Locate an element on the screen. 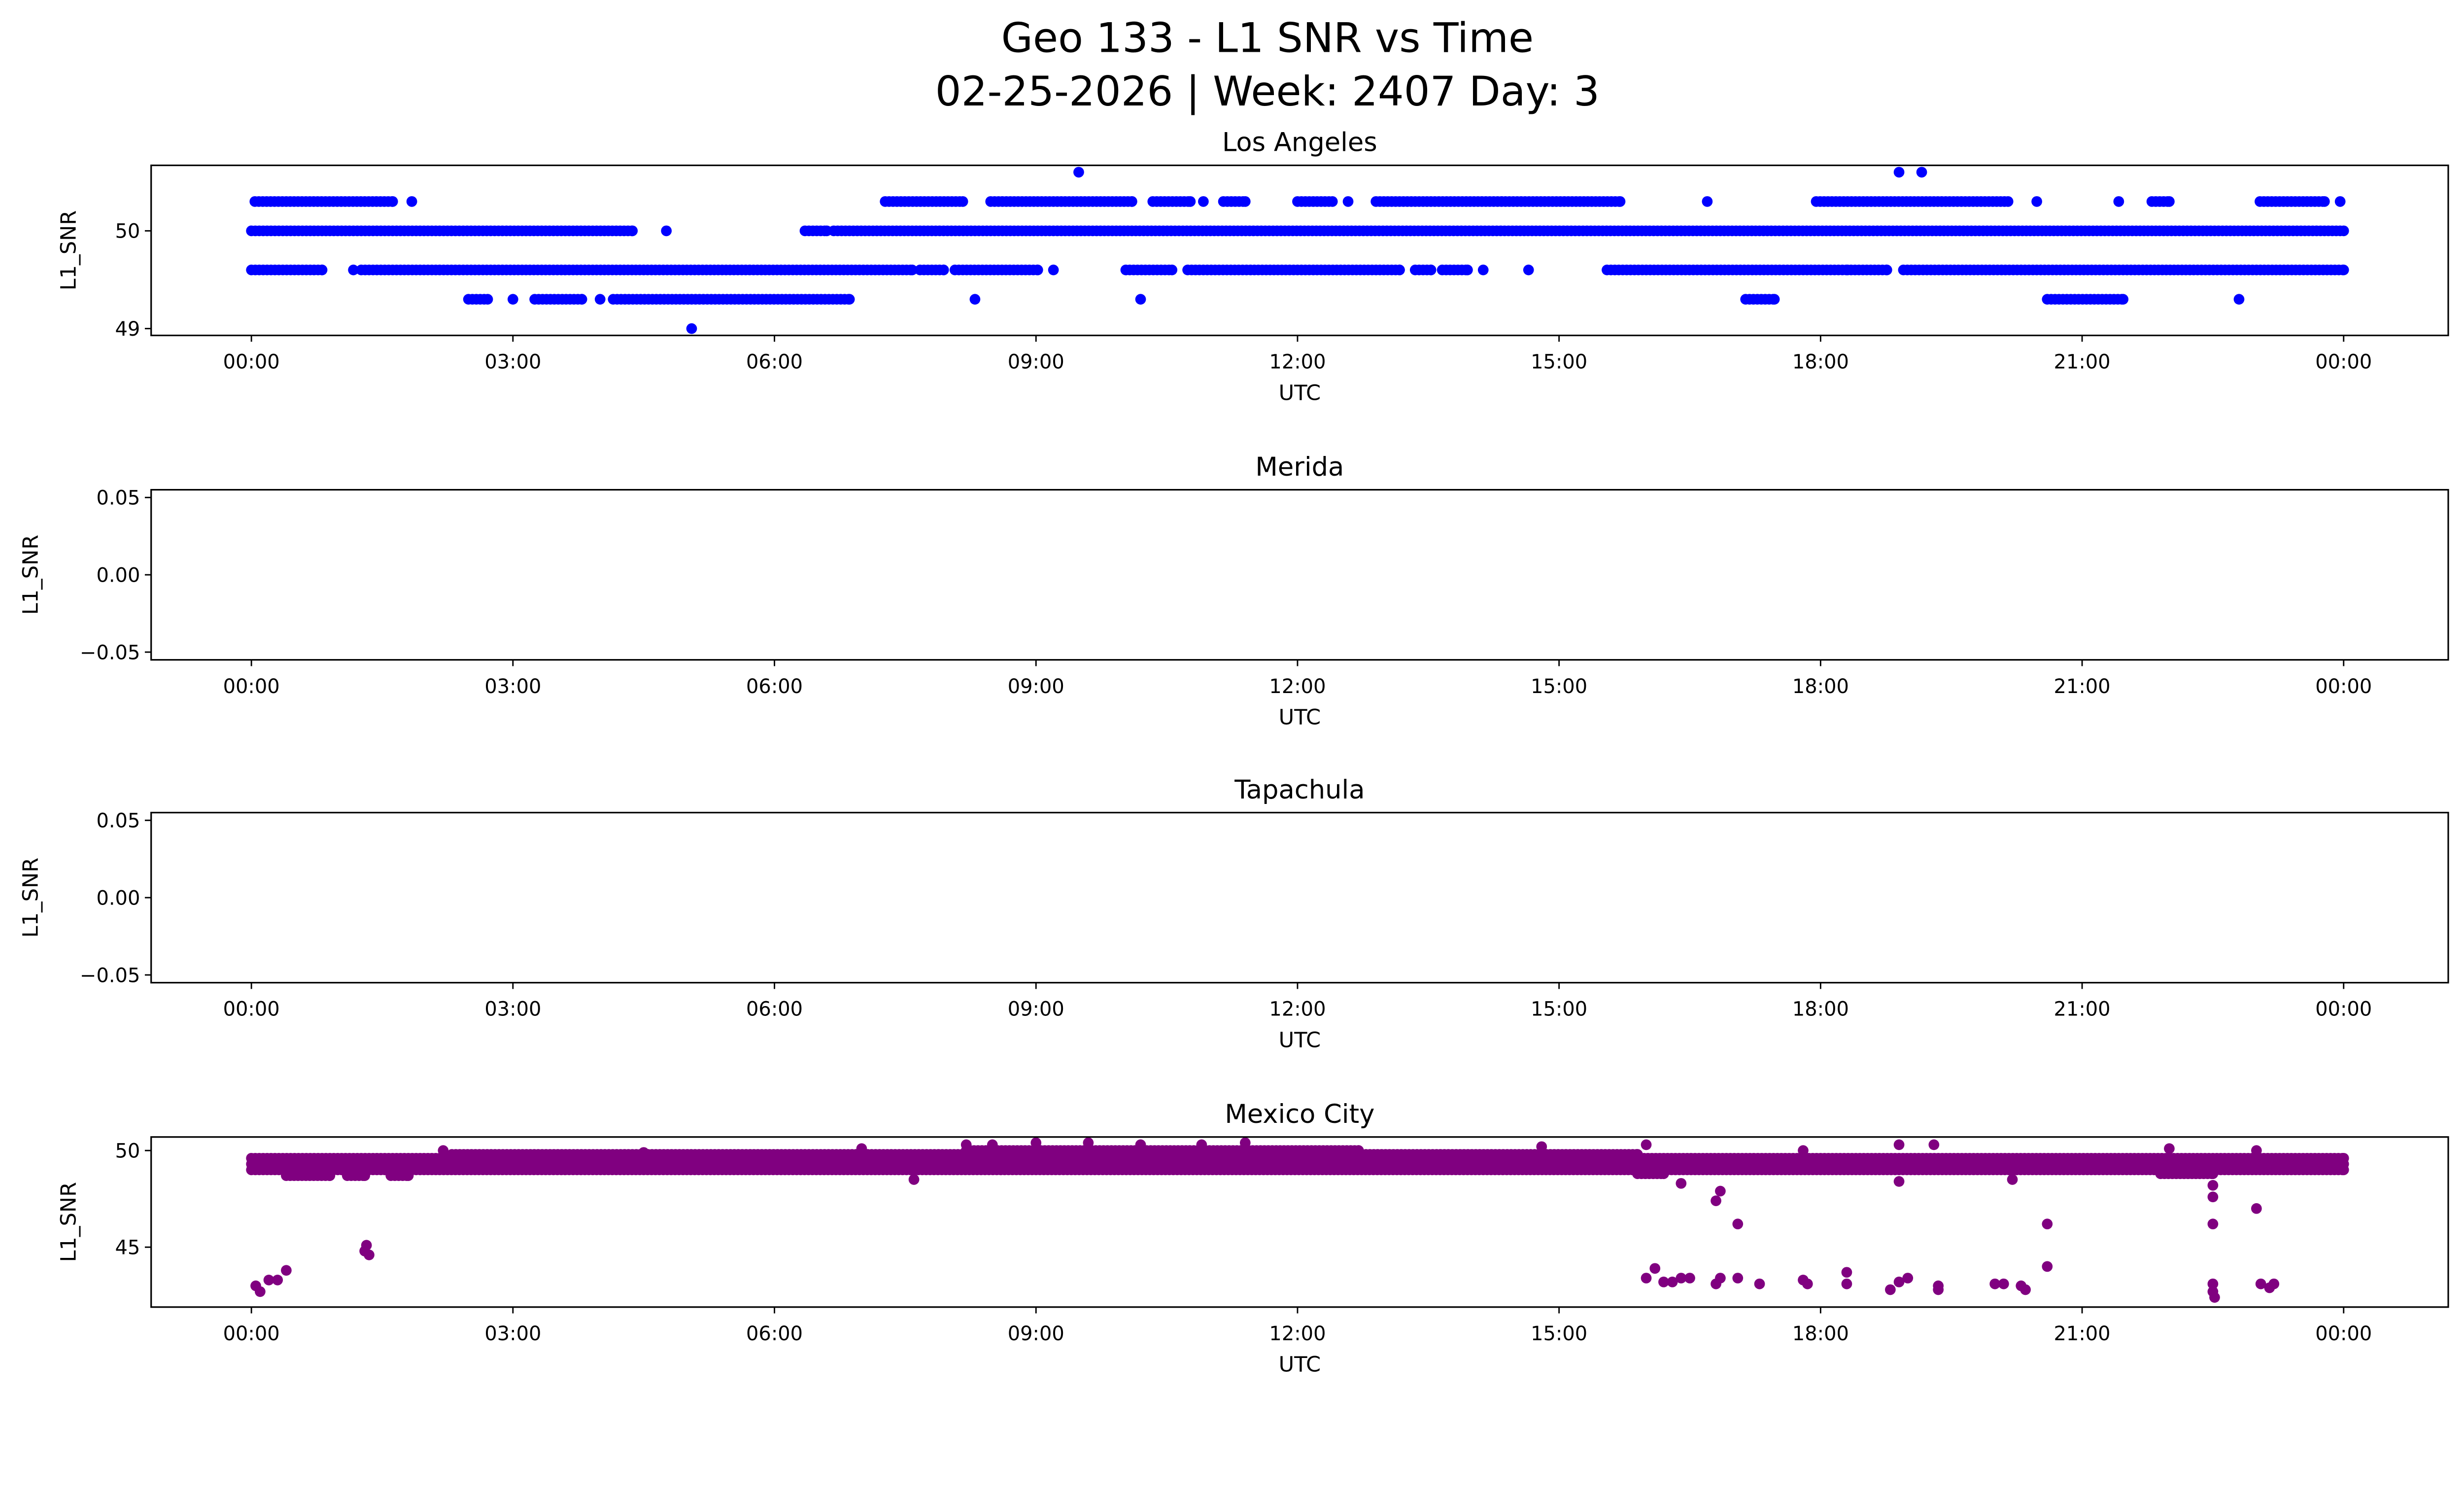 This screenshot has height=1495, width=2464. y-tick-label: 49 is located at coordinates (127, 329).